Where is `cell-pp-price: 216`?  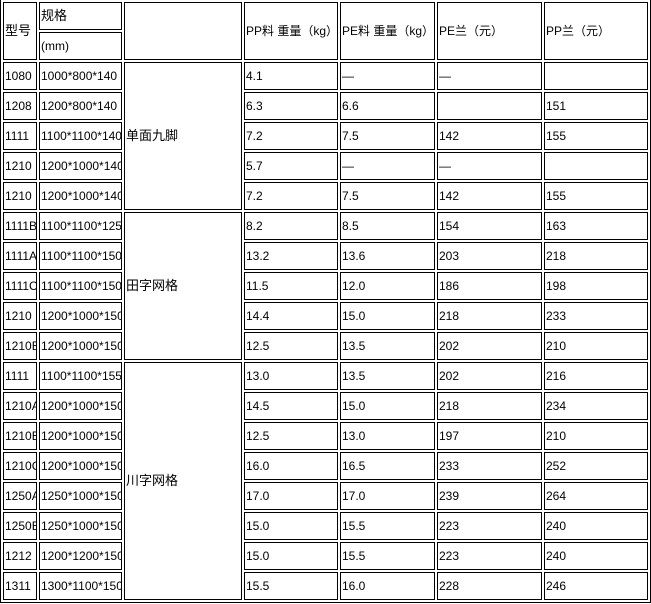 cell-pp-price: 216 is located at coordinates (596, 376).